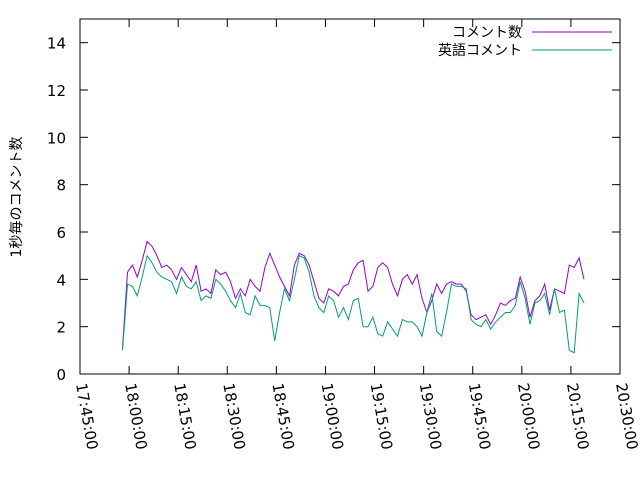 This screenshot has width=640, height=480. Describe the element at coordinates (61, 328) in the screenshot. I see `y-tick-label: 2` at that location.